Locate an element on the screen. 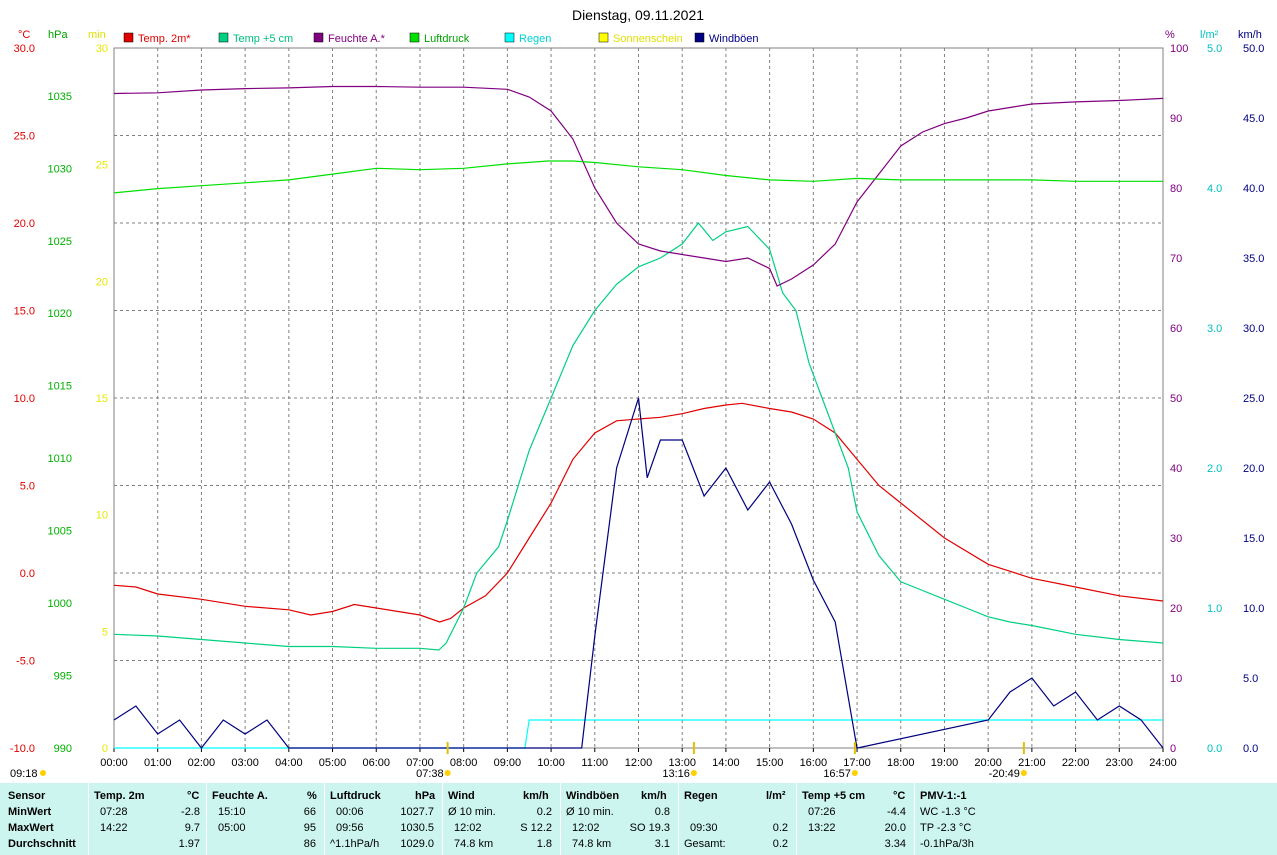 The width and height of the screenshot is (1277, 855). pct-tick-label: 100 is located at coordinates (1179, 49).